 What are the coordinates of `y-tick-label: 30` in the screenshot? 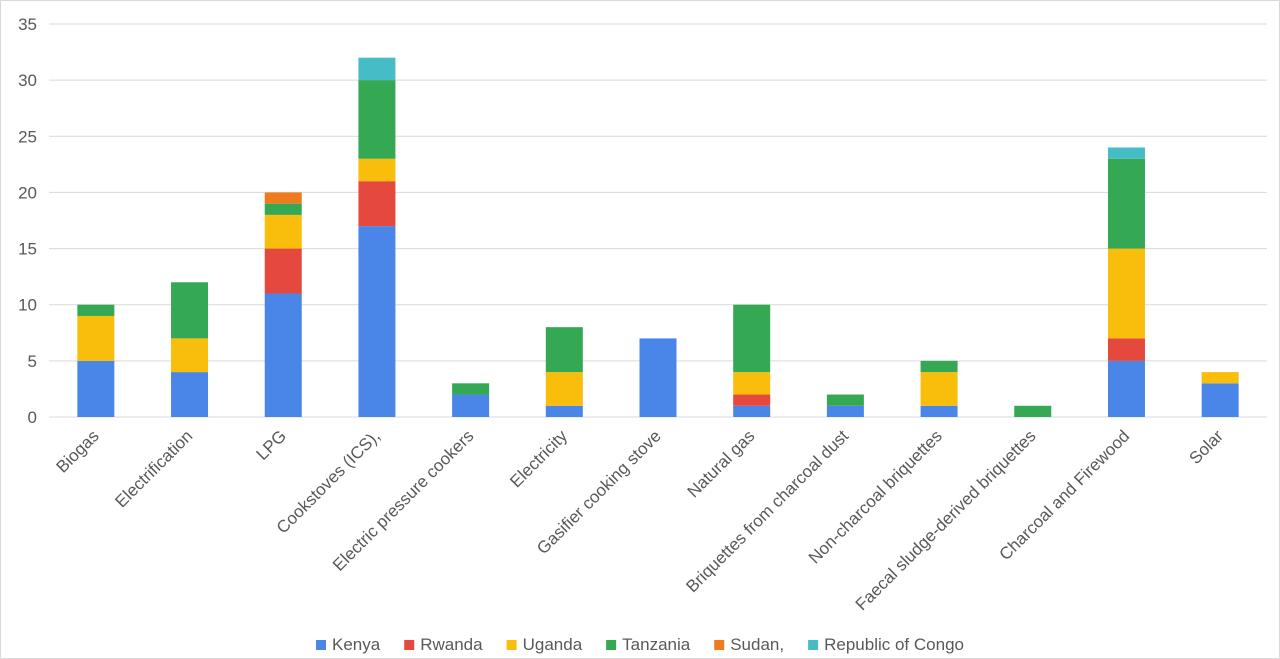 It's located at (27, 80).